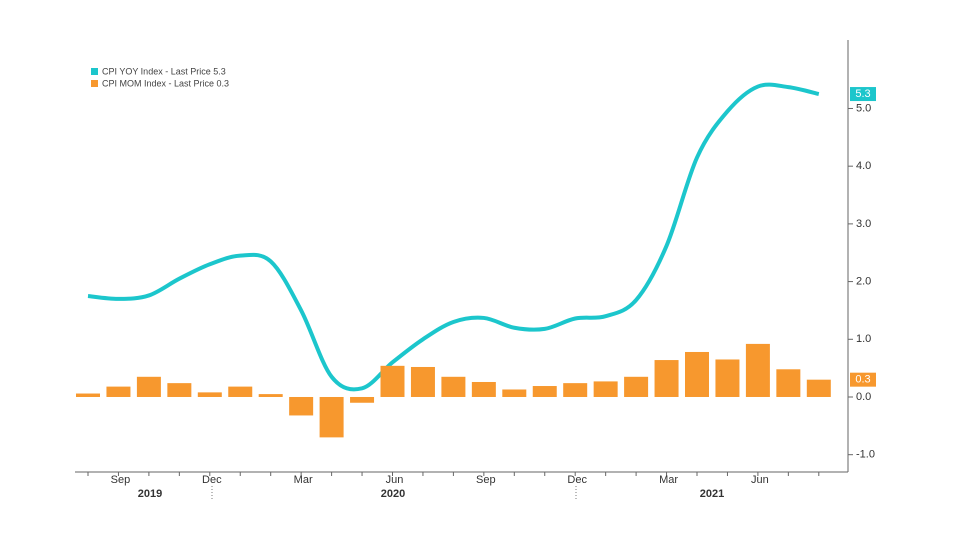  What do you see at coordinates (863, 281) in the screenshot?
I see `y-tick-label: 2.0` at bounding box center [863, 281].